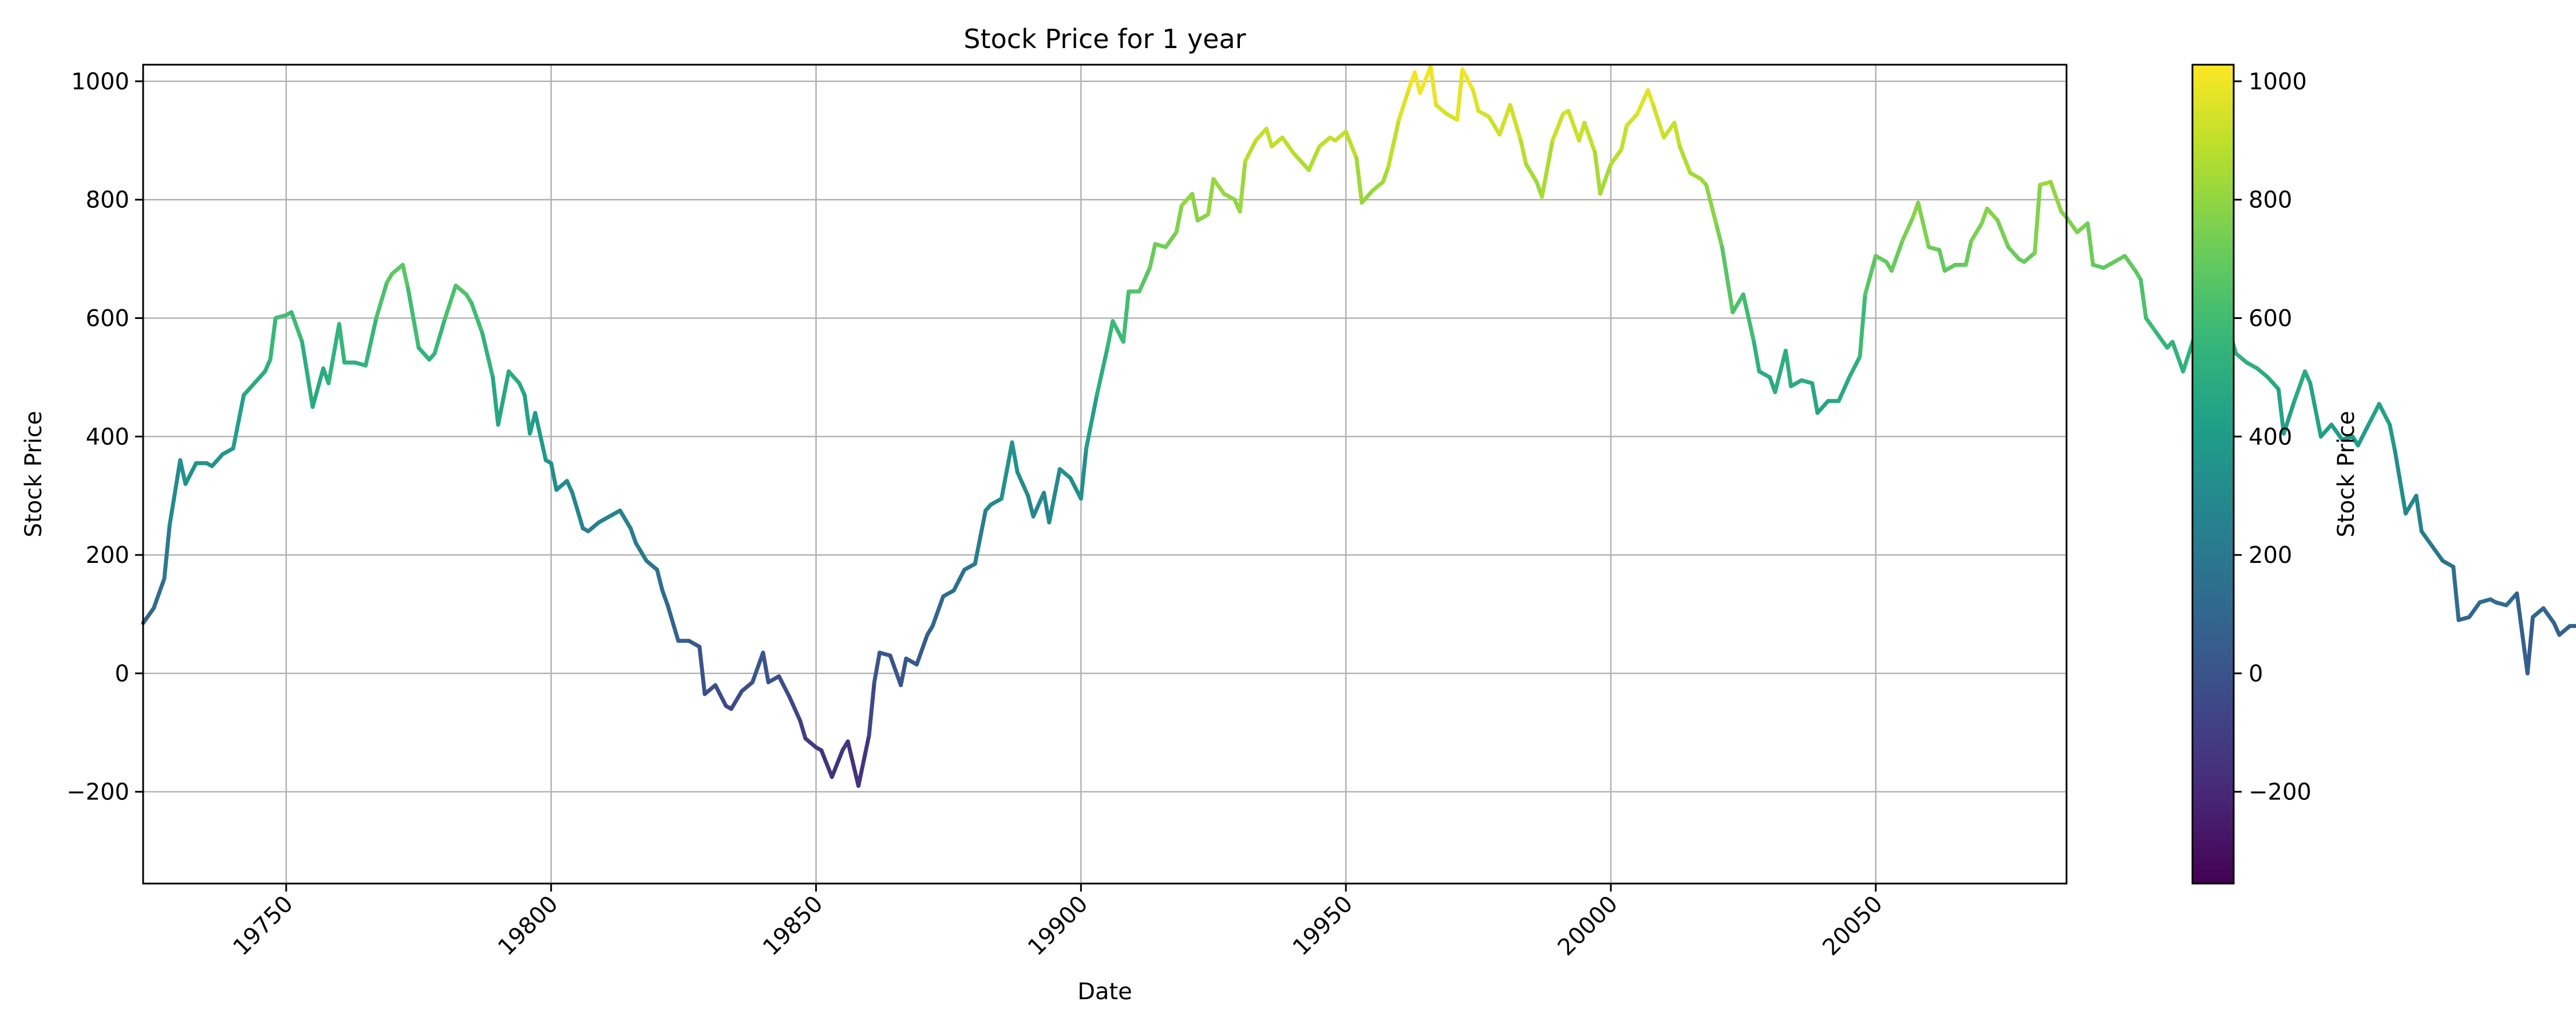  Describe the element at coordinates (528, 926) in the screenshot. I see `x-tick-label: 19800` at that location.